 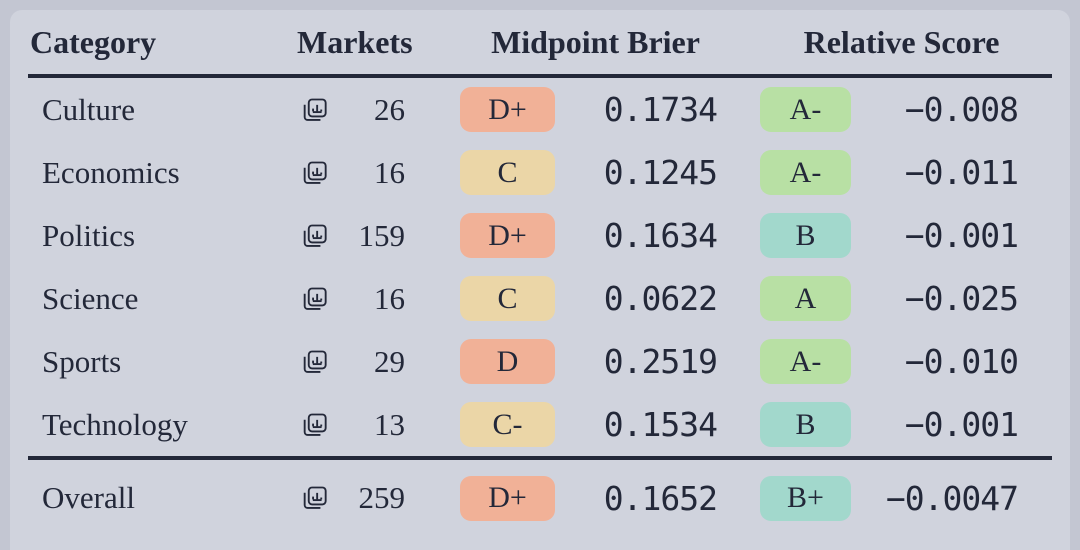 I want to click on header-relative-score: Relative Score, so click(x=901, y=41).